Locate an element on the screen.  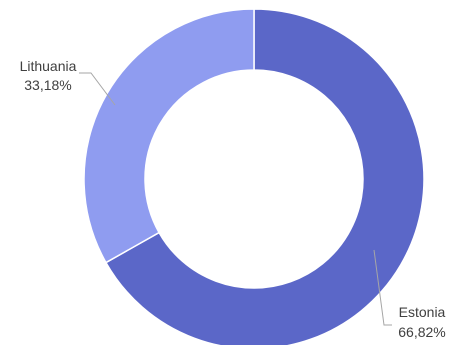
leader-line-lithuania is located at coordinates (97, 89).